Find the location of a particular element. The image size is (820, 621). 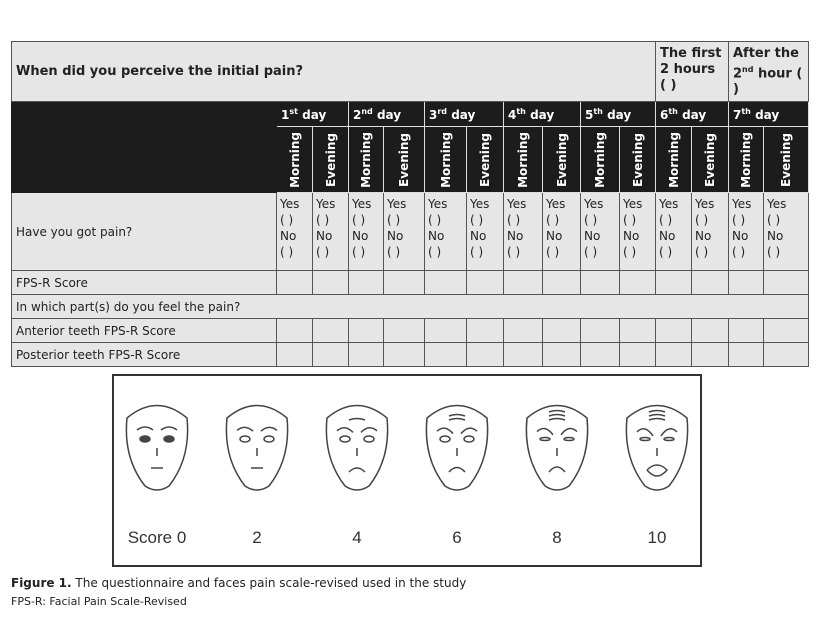

header-blank is located at coordinates (144, 147).